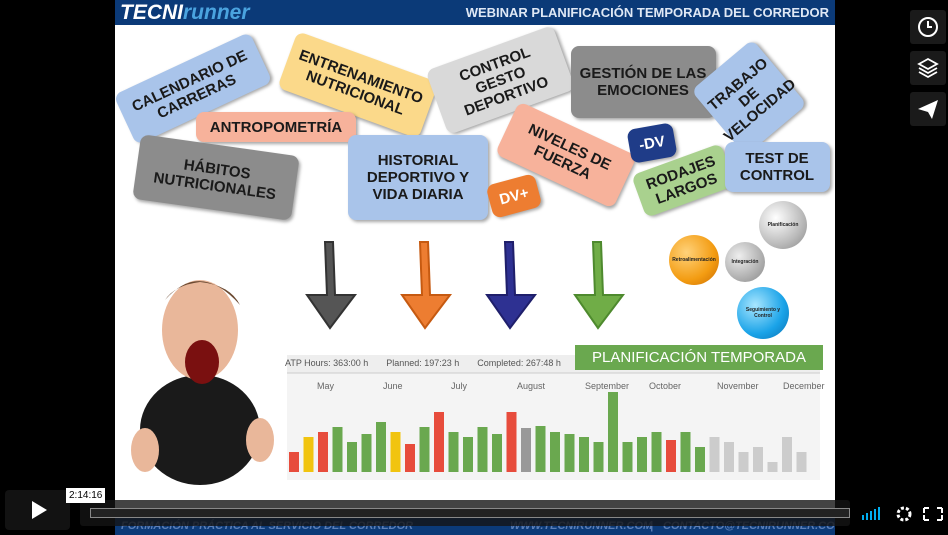 Image resolution: width=948 pixels, height=535 pixels. What do you see at coordinates (804, 386) in the screenshot?
I see `month-label: December` at bounding box center [804, 386].